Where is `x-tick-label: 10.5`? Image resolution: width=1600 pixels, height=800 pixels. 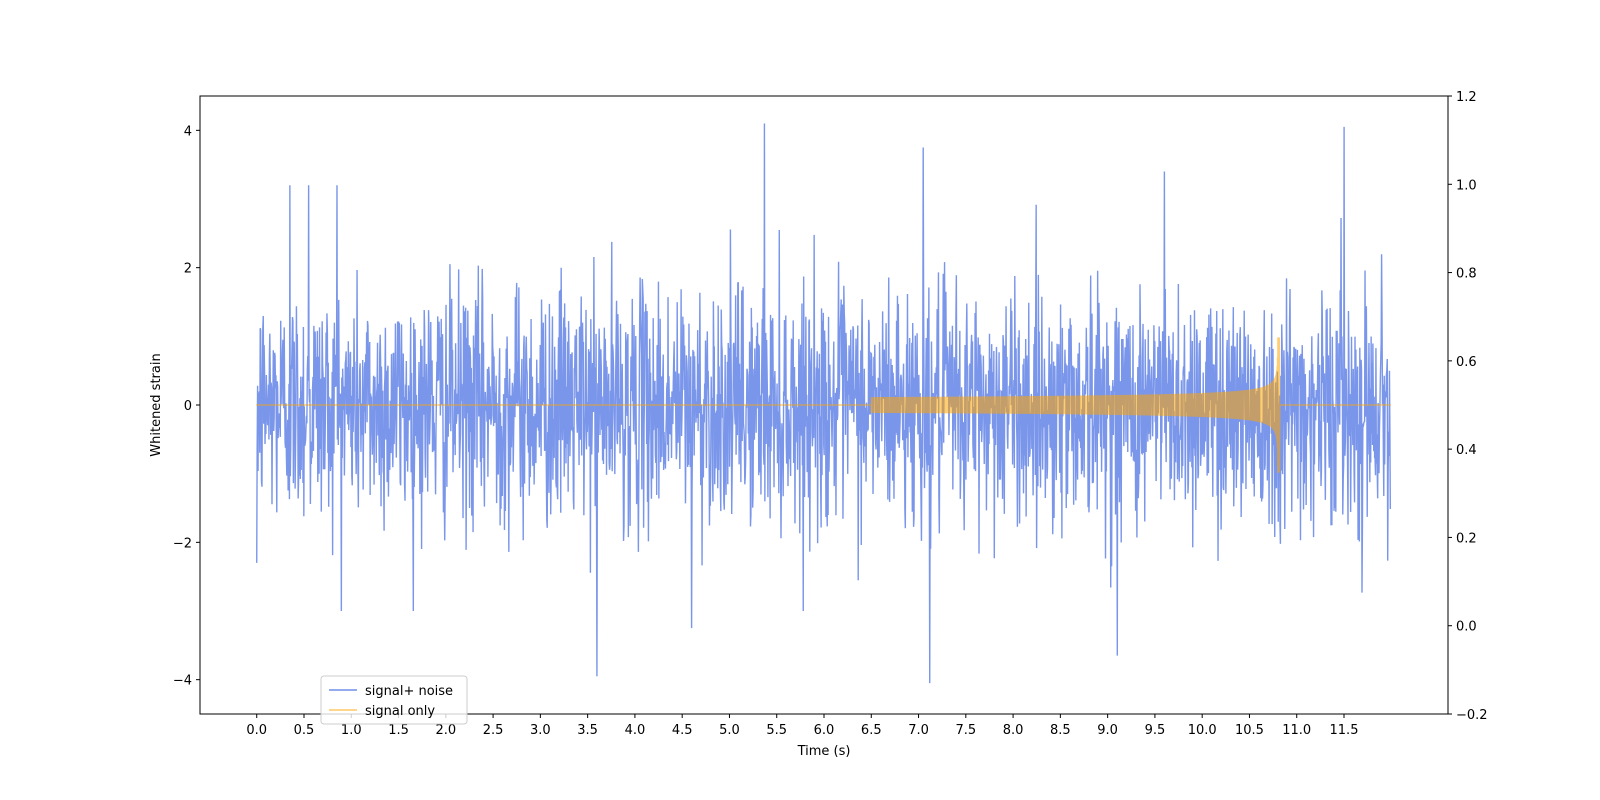 x-tick-label: 10.5 is located at coordinates (1249, 730).